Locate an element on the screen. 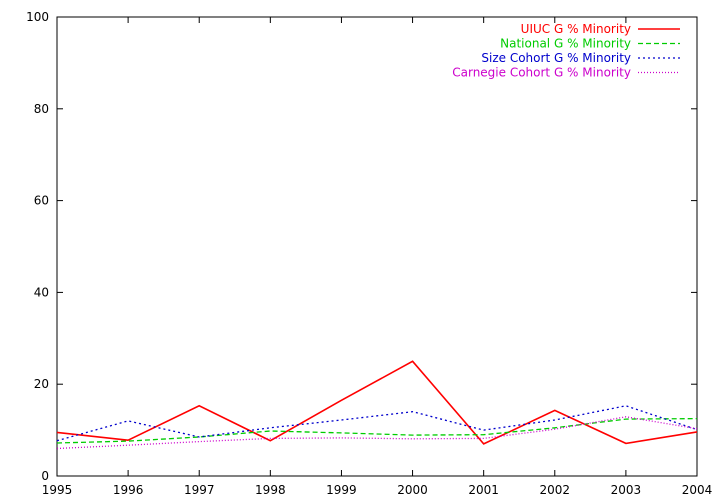  x-tick-label: 1995 is located at coordinates (57, 490).